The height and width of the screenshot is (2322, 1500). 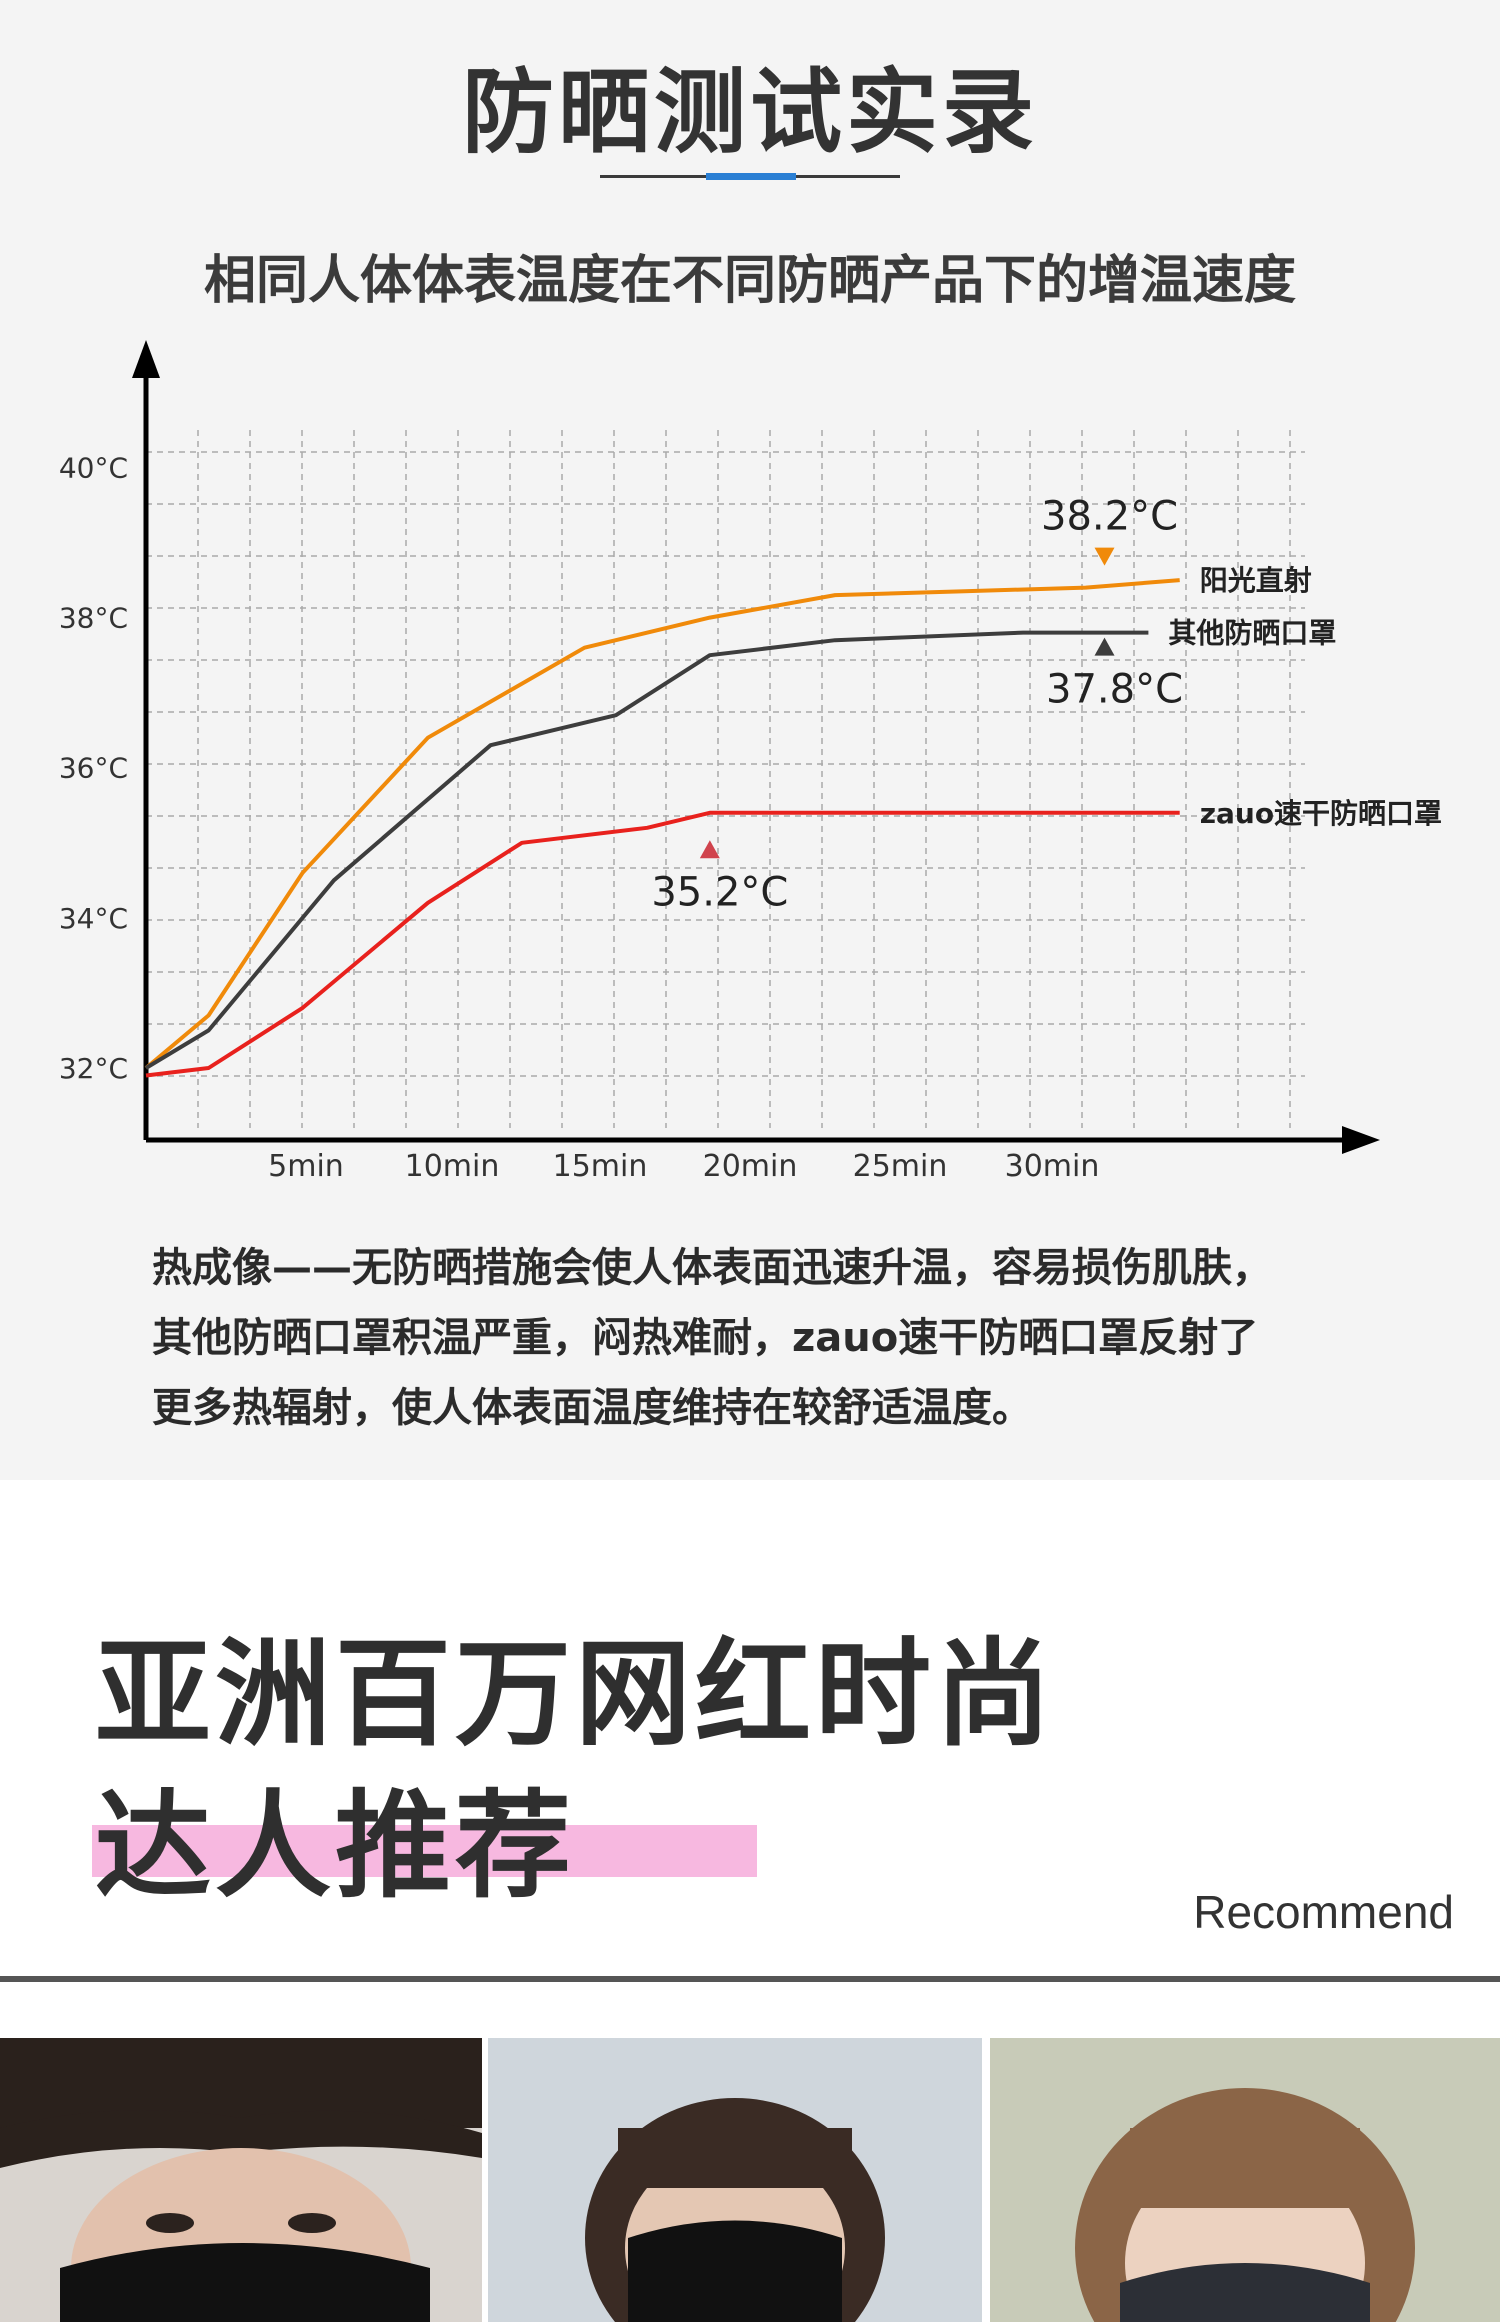 I want to click on section-divider, so click(x=750, y=1979).